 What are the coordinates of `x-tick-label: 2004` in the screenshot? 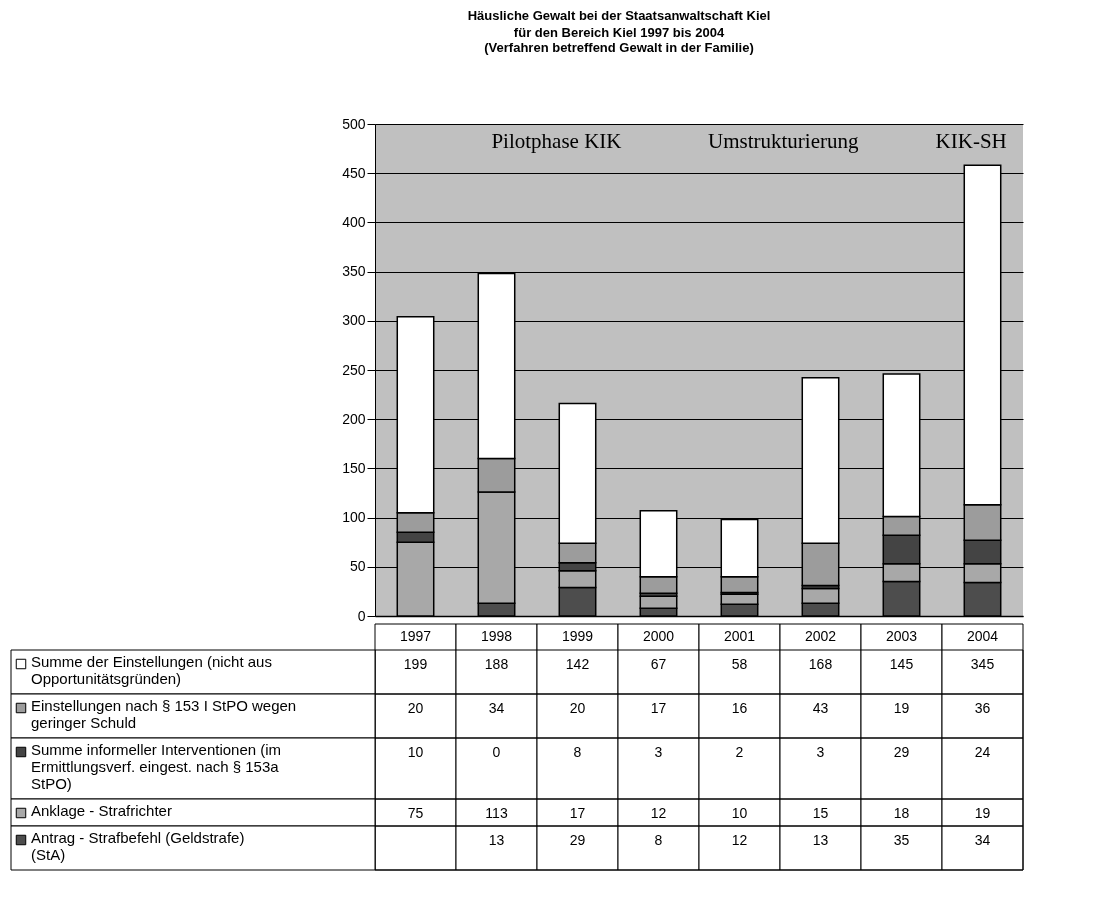 It's located at (982, 636).